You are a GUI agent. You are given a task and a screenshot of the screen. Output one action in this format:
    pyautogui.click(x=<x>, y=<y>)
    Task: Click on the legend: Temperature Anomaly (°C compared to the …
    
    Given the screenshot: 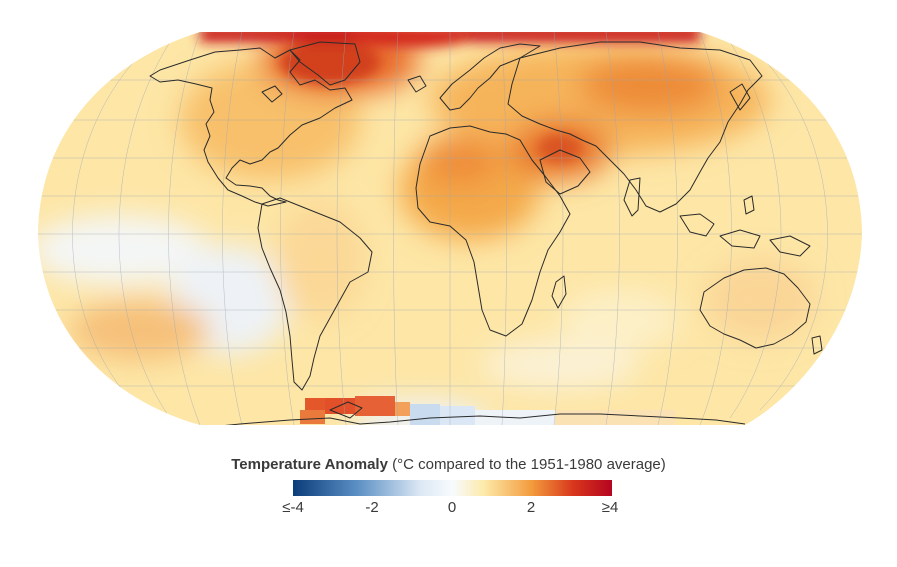 What is the action you would take?
    pyautogui.click(x=448, y=491)
    